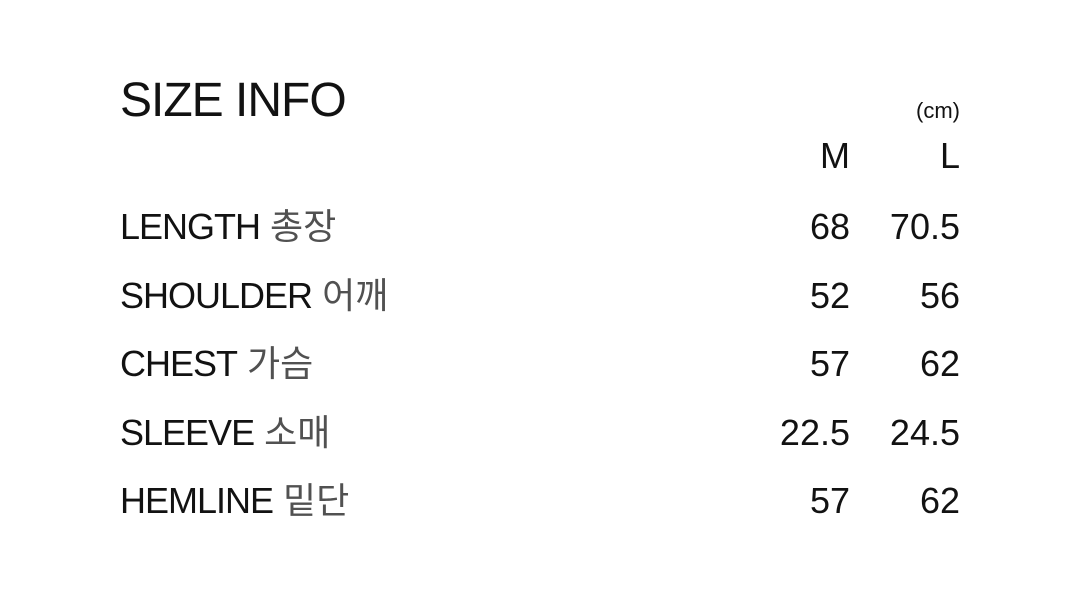 The height and width of the screenshot is (599, 1080). I want to click on row-label-ko: 소매, so click(297, 432).